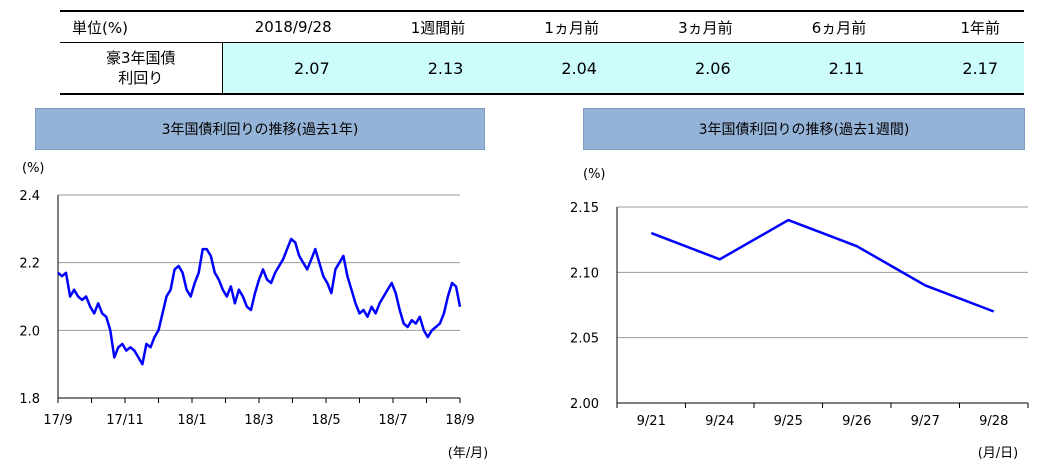 This screenshot has width=1042, height=472. What do you see at coordinates (584, 273) in the screenshot?
I see `y-tick-label: 2.10` at bounding box center [584, 273].